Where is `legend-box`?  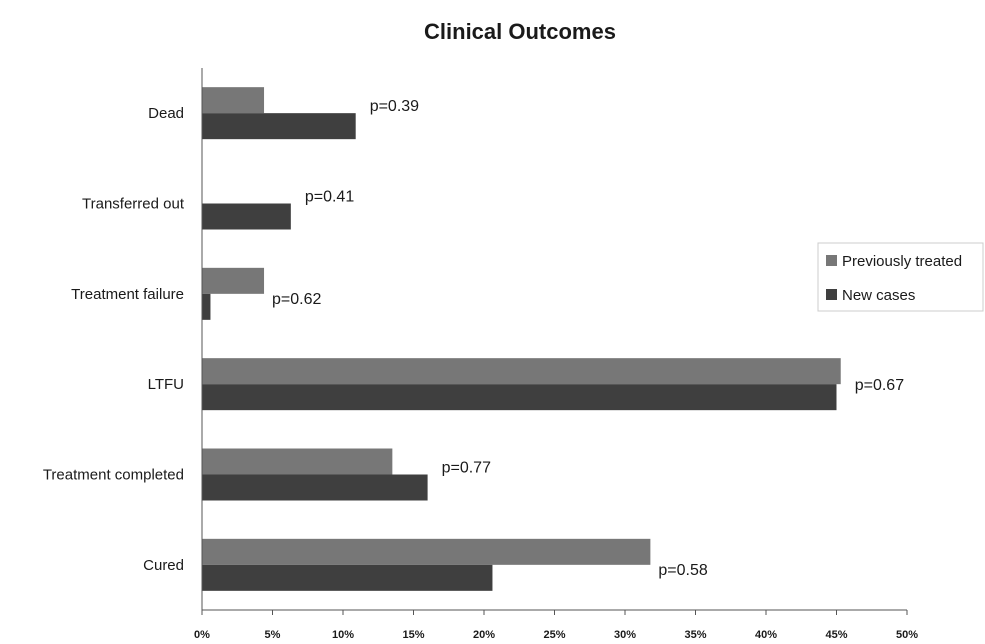
legend-box is located at coordinates (900, 277).